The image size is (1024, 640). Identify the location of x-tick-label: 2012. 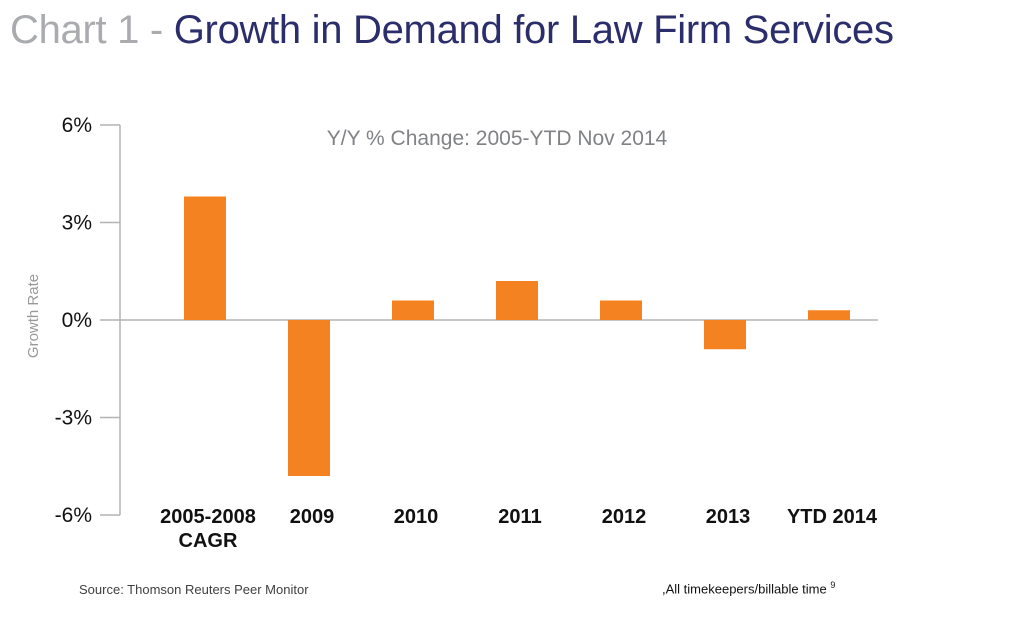
(624, 517).